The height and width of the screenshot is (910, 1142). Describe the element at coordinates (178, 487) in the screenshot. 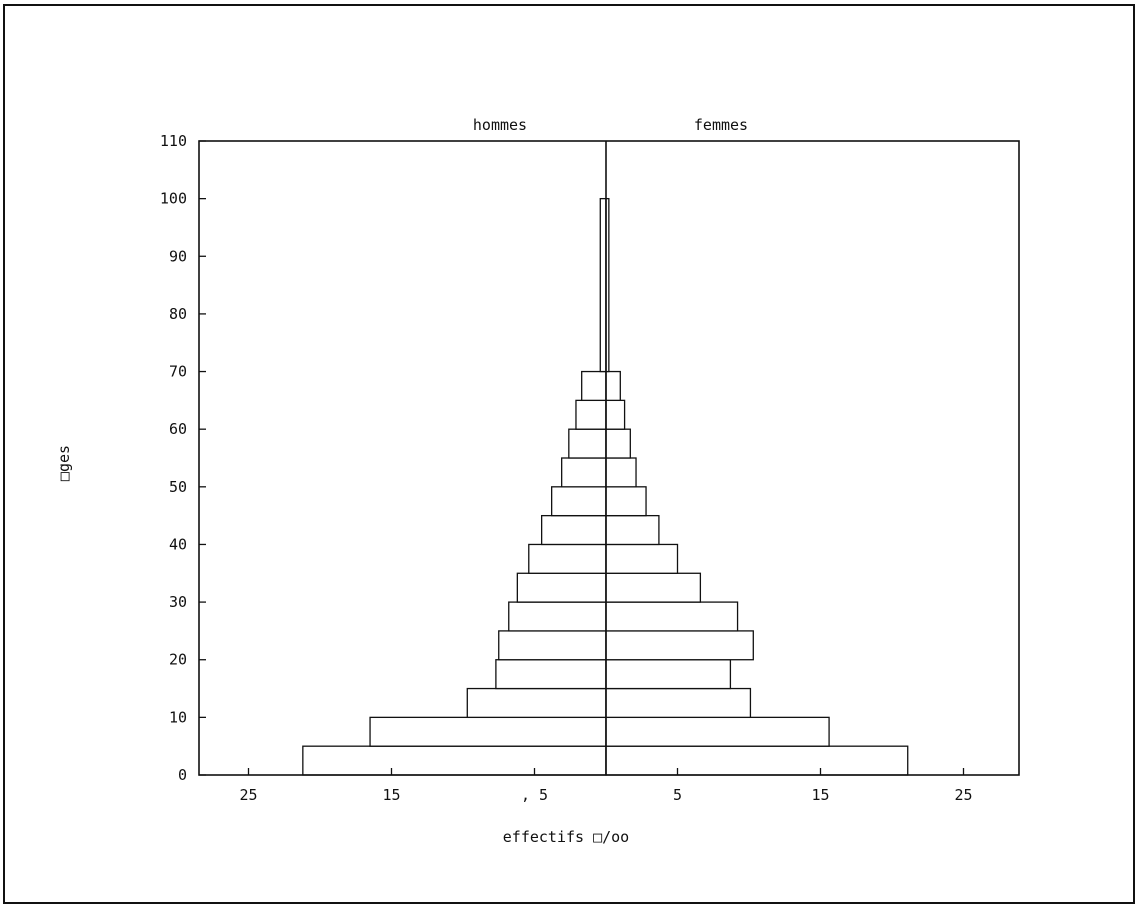

I see `y-tick-label-50: 50` at that location.